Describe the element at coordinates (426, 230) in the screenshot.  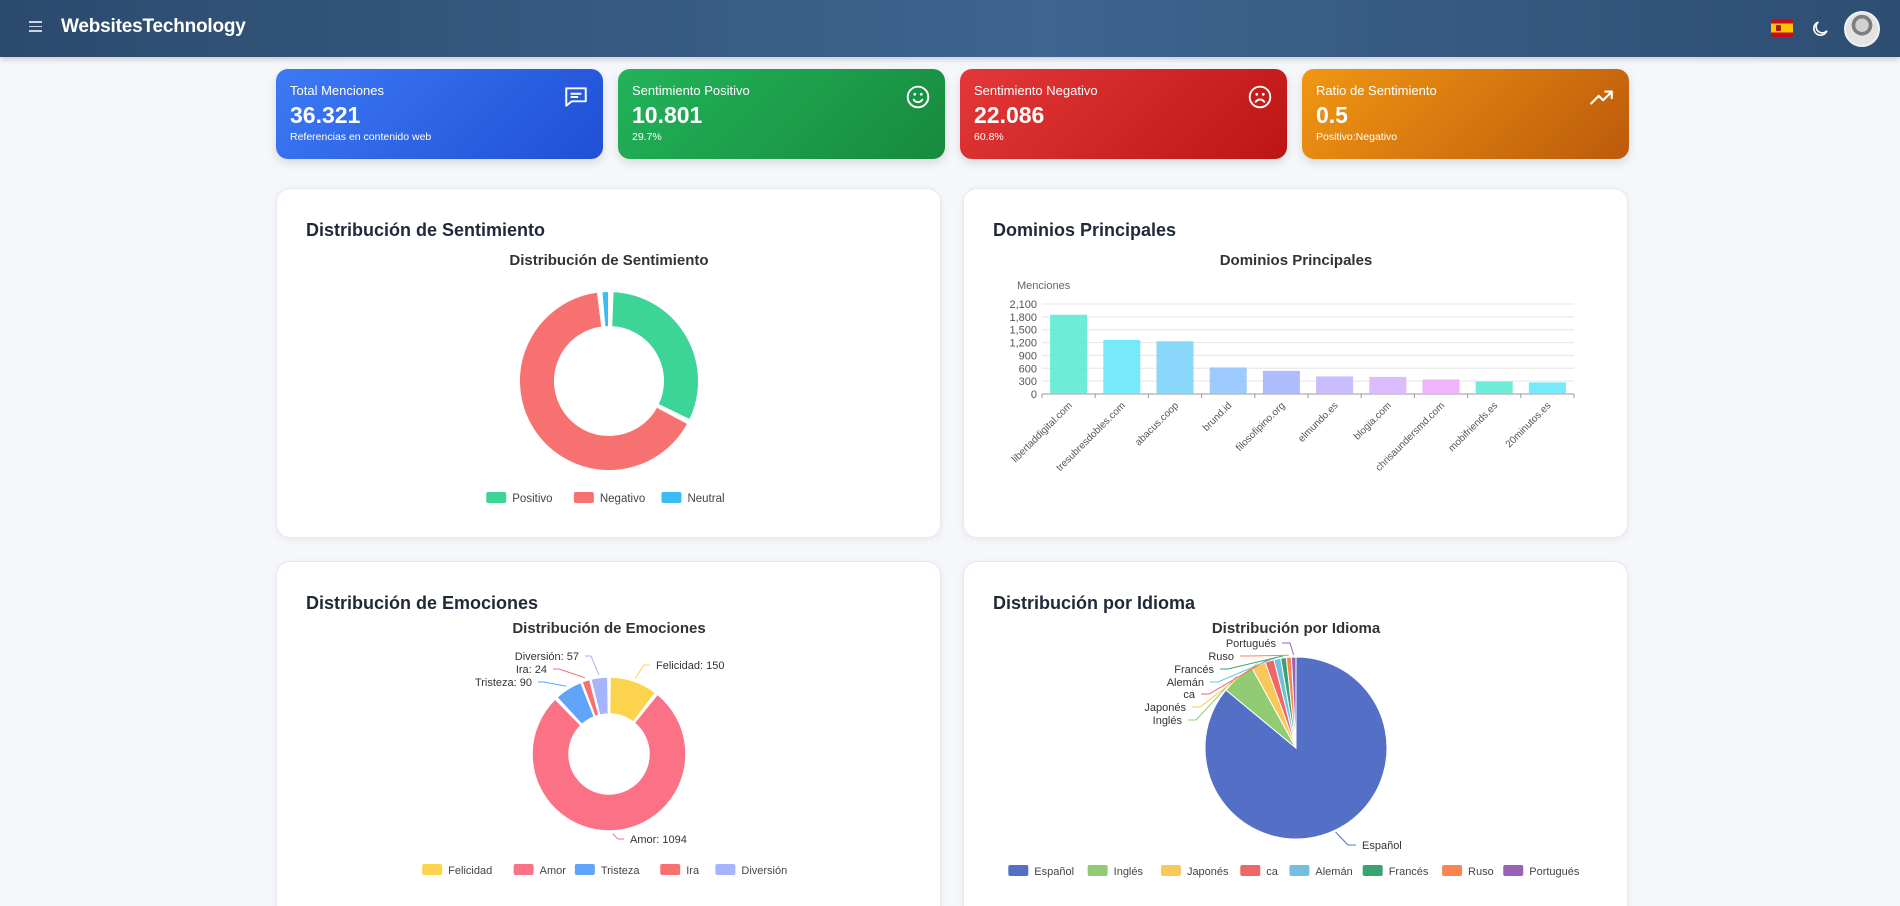
I see `card-heading: Distribución de Sentimiento` at that location.